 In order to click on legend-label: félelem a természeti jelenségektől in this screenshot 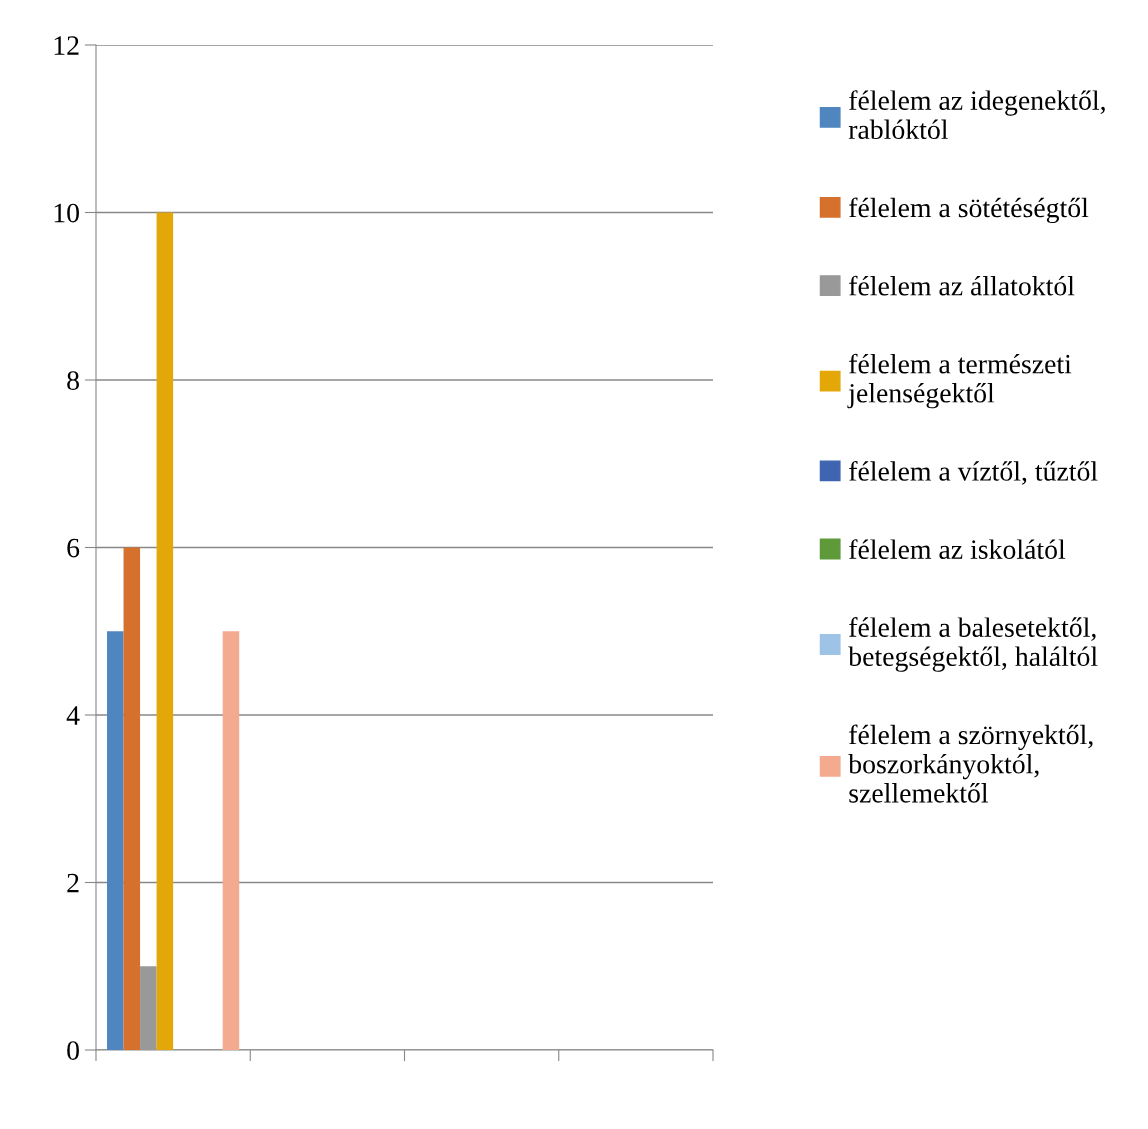, I will do `click(959, 381)`.